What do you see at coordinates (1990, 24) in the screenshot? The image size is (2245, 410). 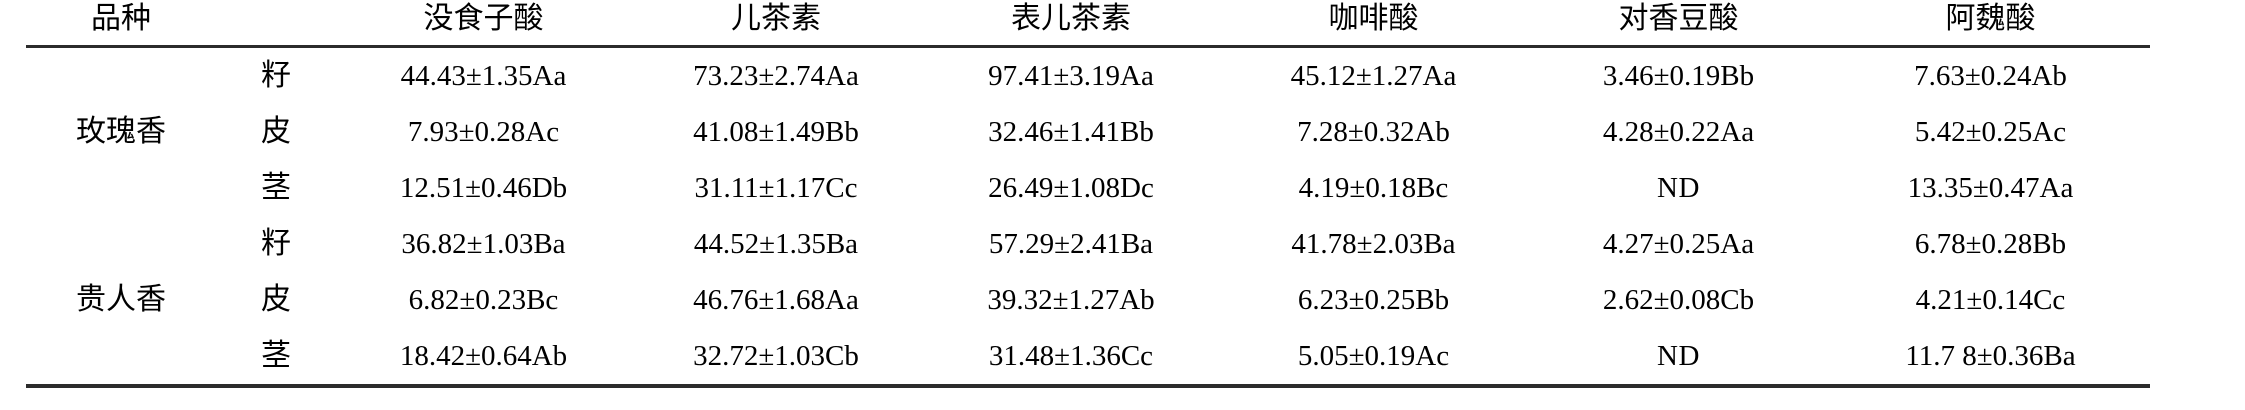 I see `column-header-ferulic-acid: 阿魏酸` at bounding box center [1990, 24].